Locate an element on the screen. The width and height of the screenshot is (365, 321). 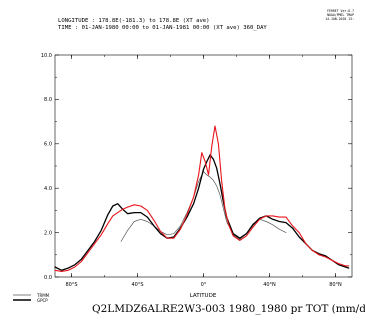
y-tick-label: 2.0 is located at coordinates (48, 233).